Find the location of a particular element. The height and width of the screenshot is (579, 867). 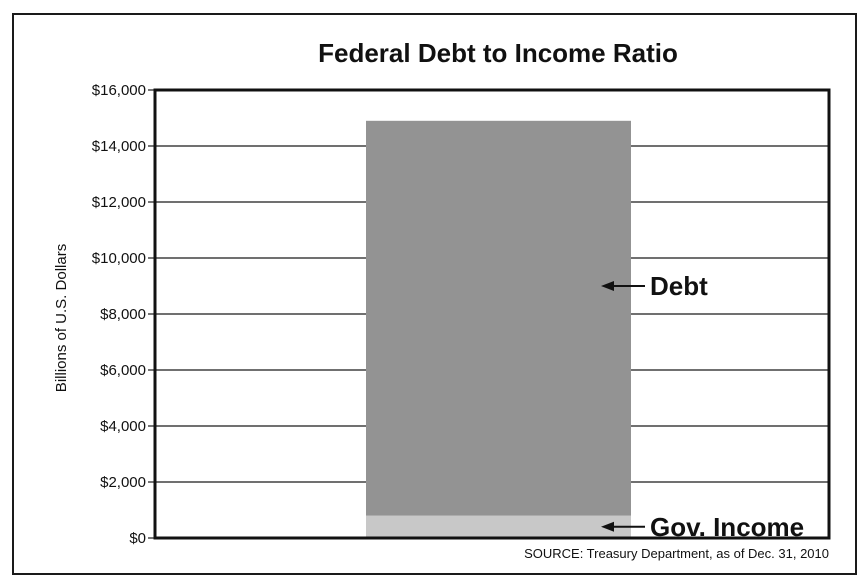

annotation-label: Debt is located at coordinates (679, 286).